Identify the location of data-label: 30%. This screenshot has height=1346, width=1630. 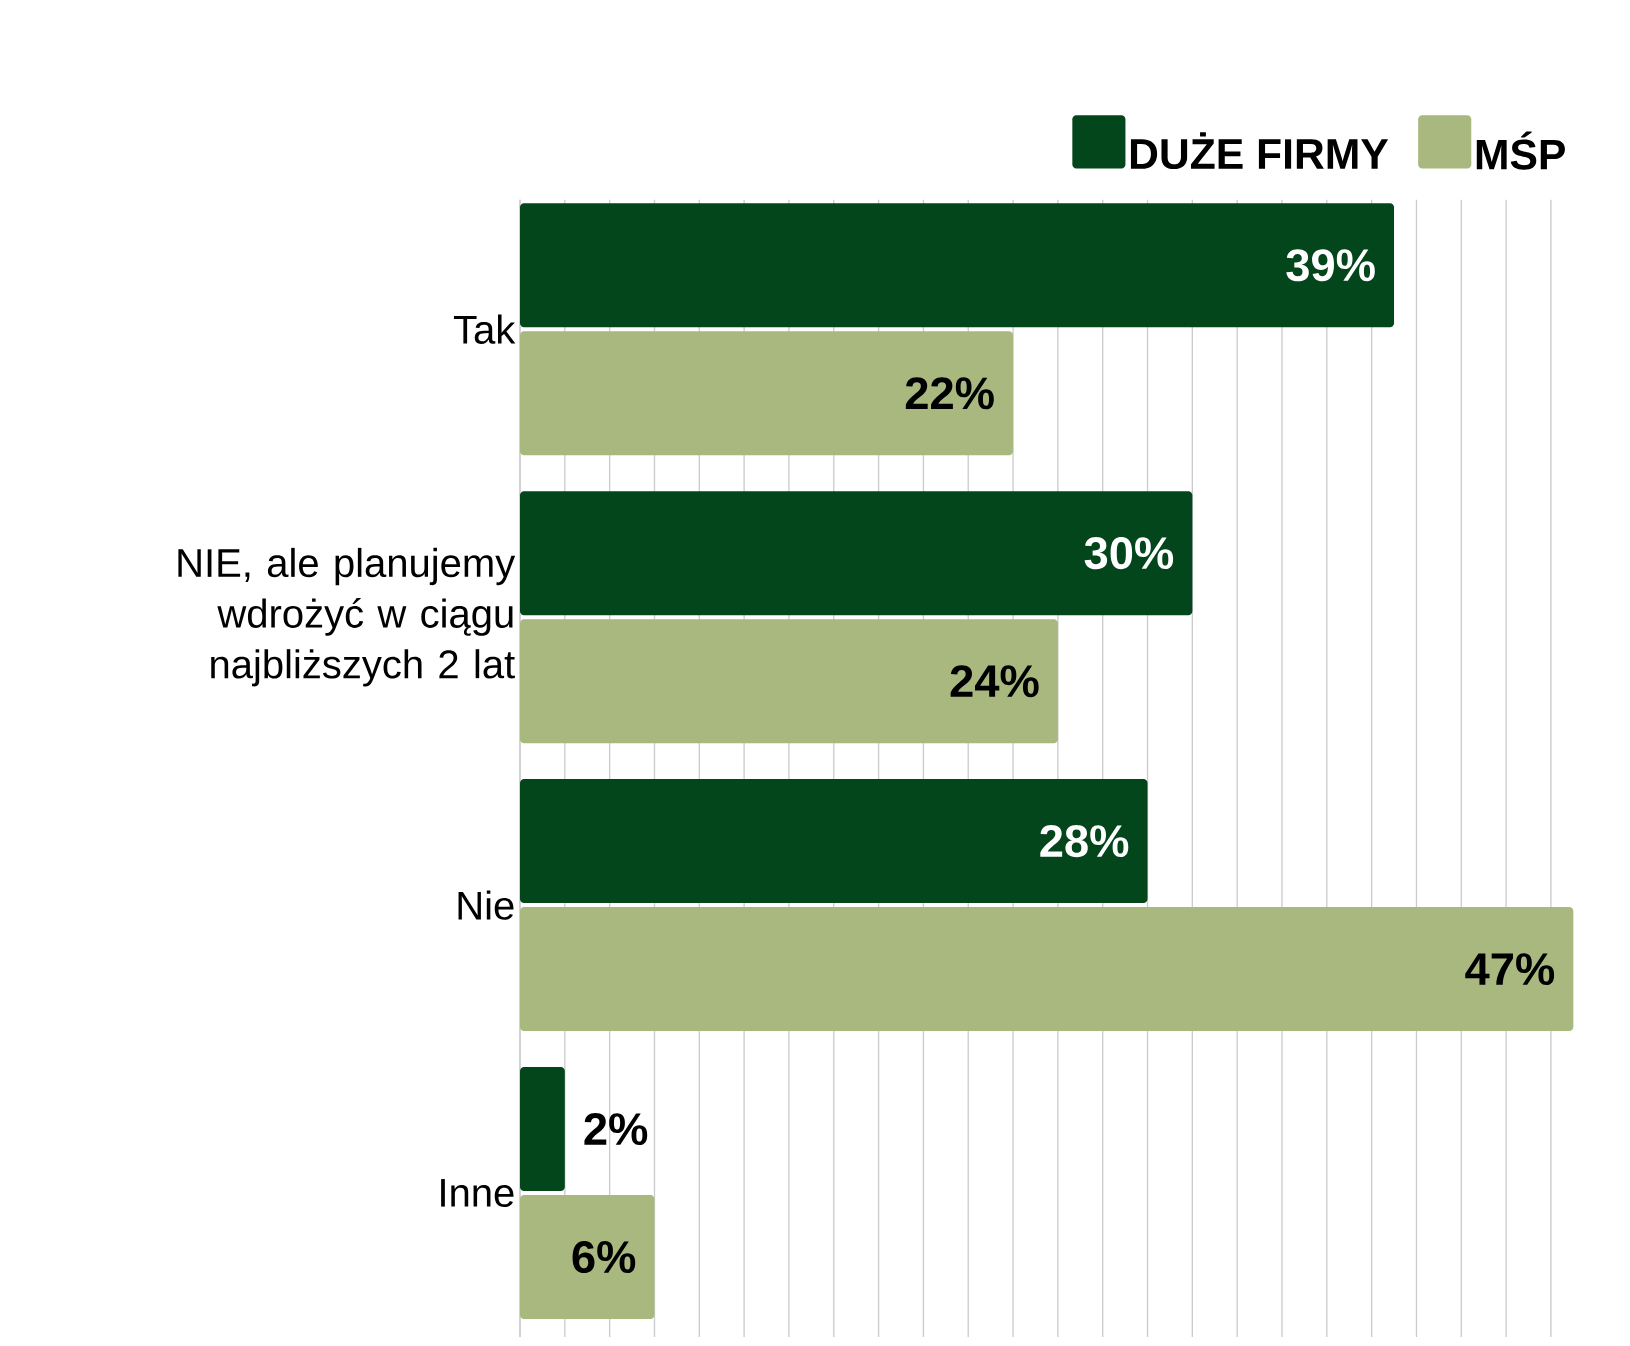
(1129, 553).